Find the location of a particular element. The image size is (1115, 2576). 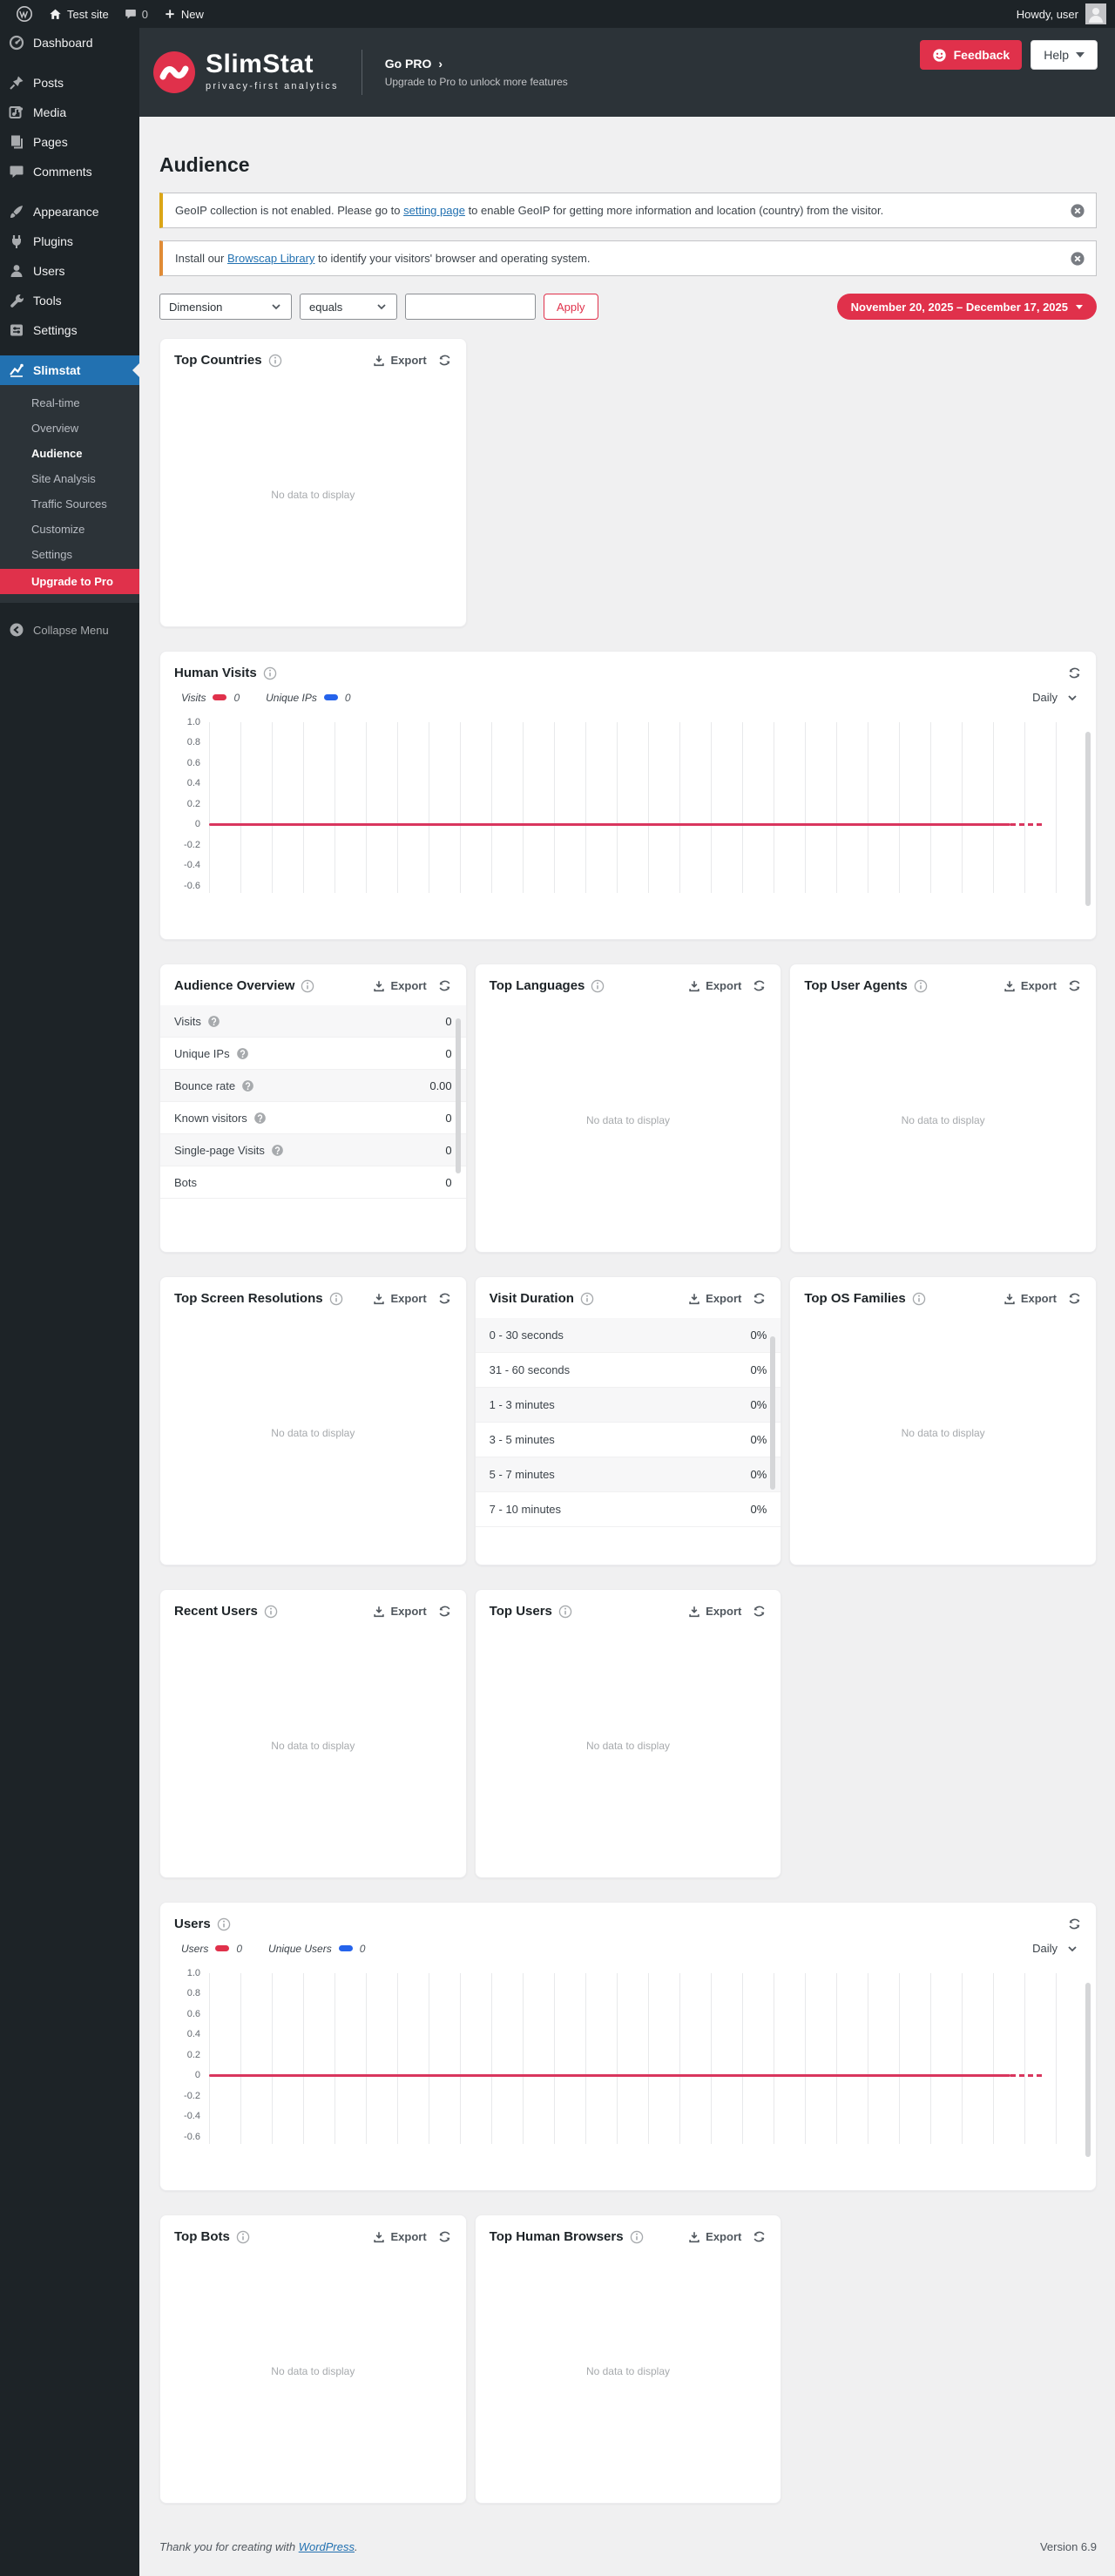

comments-menu: 0 is located at coordinates (136, 14).